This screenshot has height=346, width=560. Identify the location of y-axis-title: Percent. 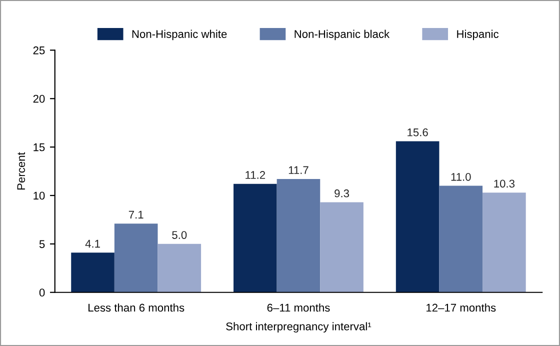
(21, 171).